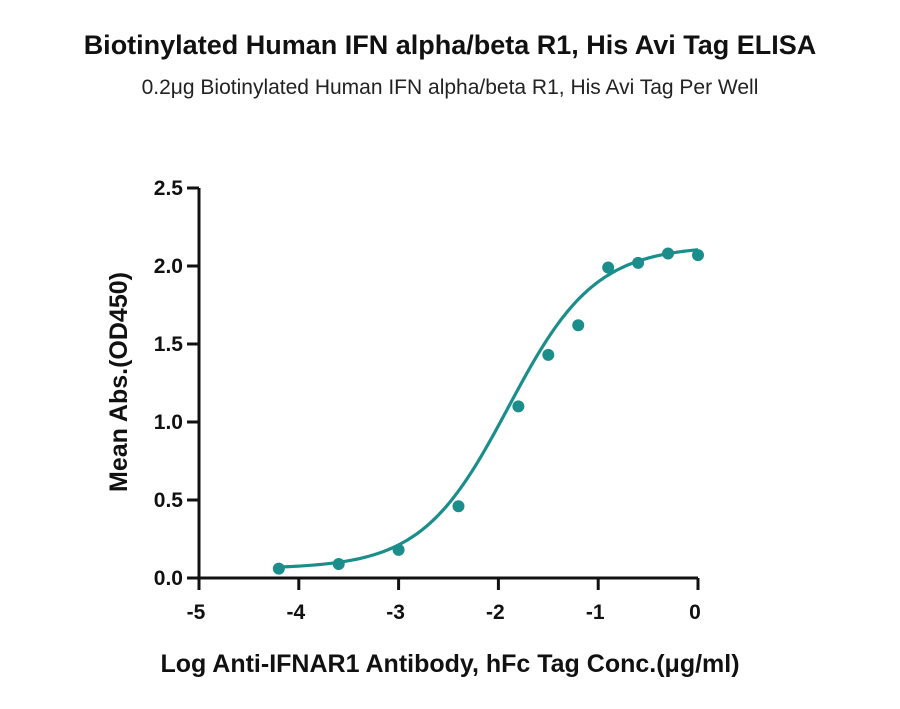 The height and width of the screenshot is (709, 900). What do you see at coordinates (595, 612) in the screenshot?
I see `x-tick-label: -1` at bounding box center [595, 612].